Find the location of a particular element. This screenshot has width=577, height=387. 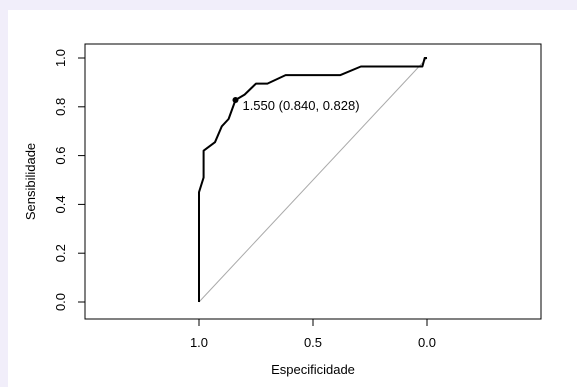

y-tick-label: 0.8 is located at coordinates (60, 107).